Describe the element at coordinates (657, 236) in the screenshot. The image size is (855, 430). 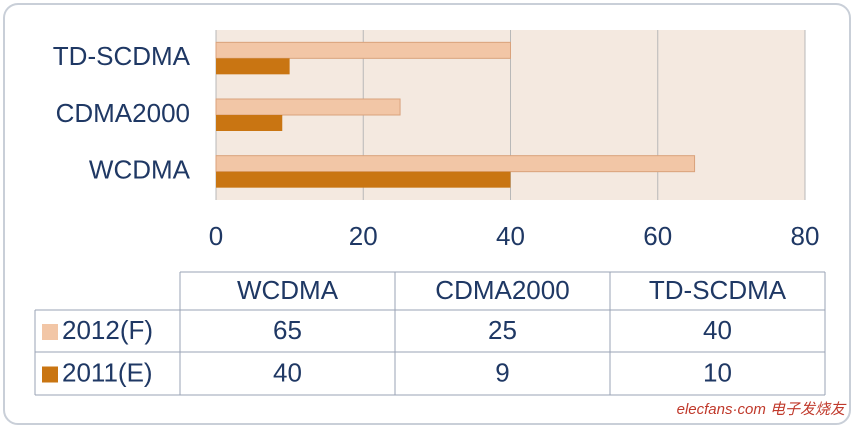
I see `x-tick-label: 60` at that location.